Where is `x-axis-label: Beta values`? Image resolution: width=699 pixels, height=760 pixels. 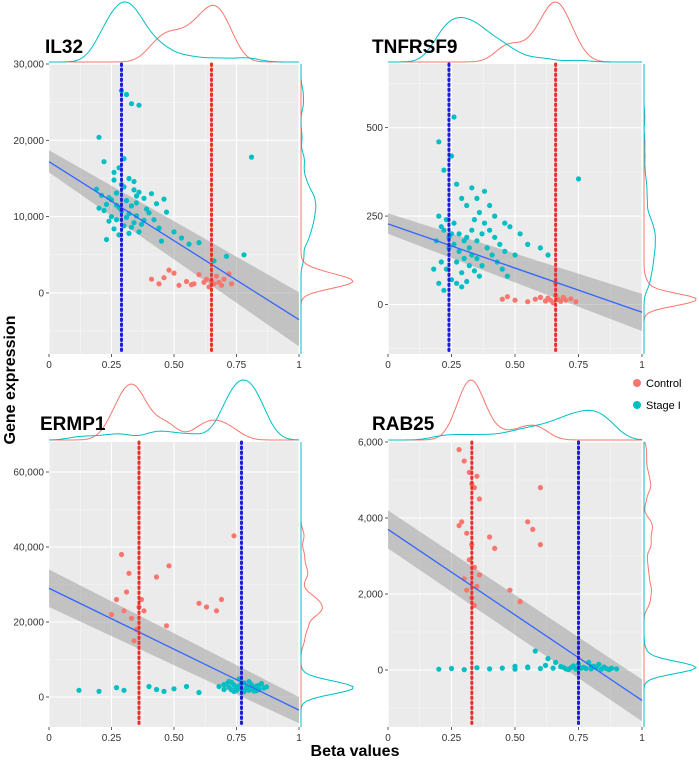
x-axis-label: Beta values is located at coordinates (355, 751).